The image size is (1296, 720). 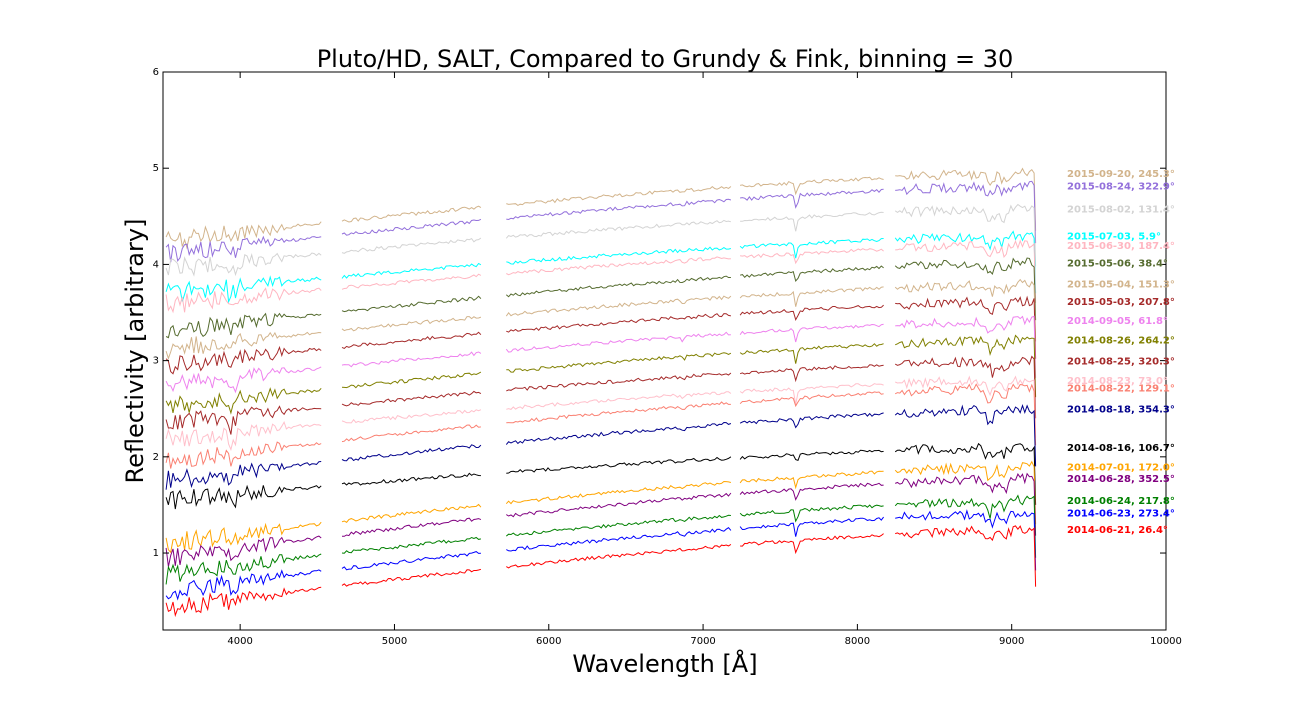 What do you see at coordinates (548, 641) in the screenshot?
I see `x-tick-label: 6000` at bounding box center [548, 641].